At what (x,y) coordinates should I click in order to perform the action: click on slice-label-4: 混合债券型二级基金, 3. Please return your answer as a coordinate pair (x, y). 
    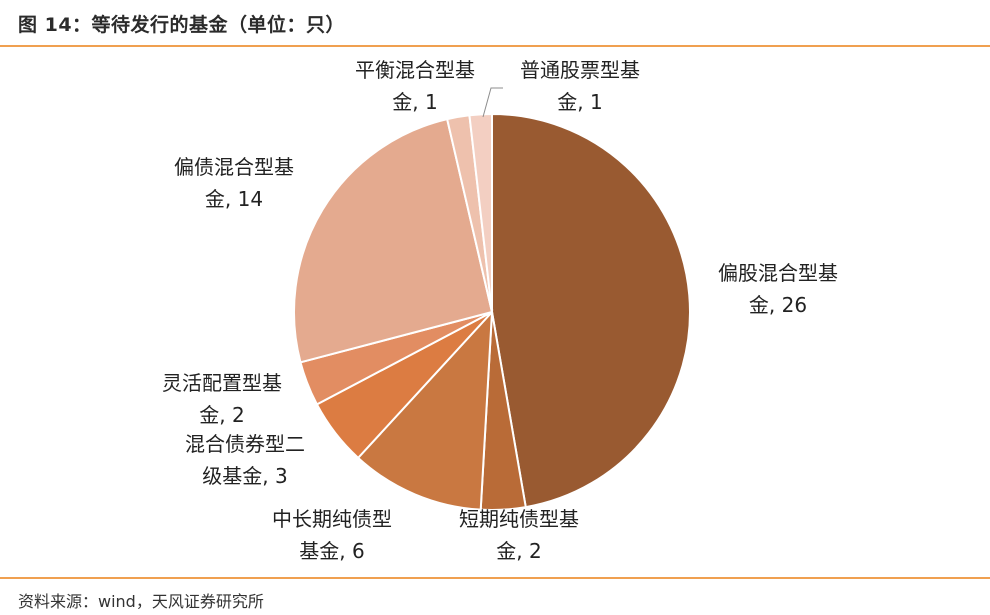
    Looking at the image, I should click on (245, 460).